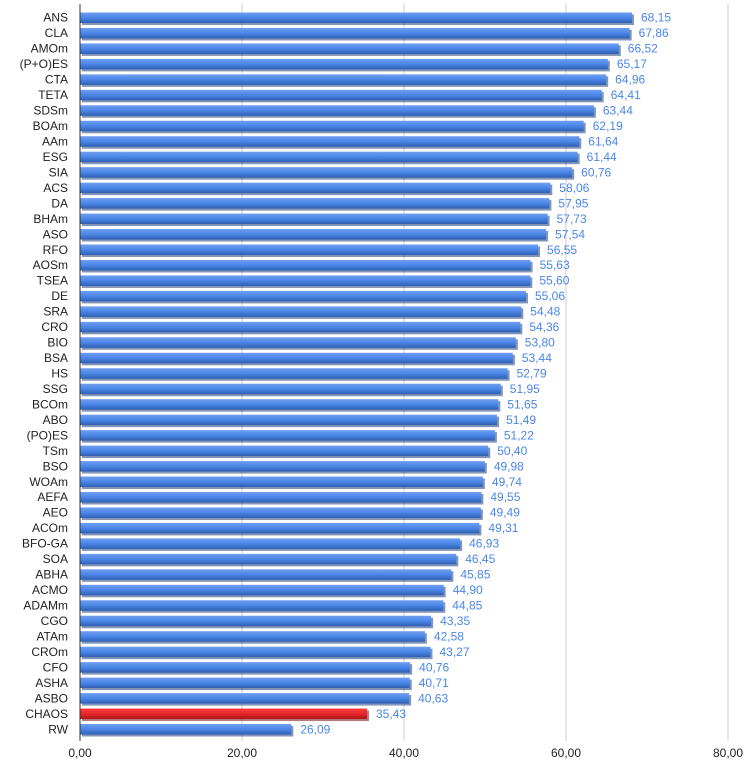 This screenshot has height=774, width=750. What do you see at coordinates (525, 389) in the screenshot?
I see `value-label: 51,95` at bounding box center [525, 389].